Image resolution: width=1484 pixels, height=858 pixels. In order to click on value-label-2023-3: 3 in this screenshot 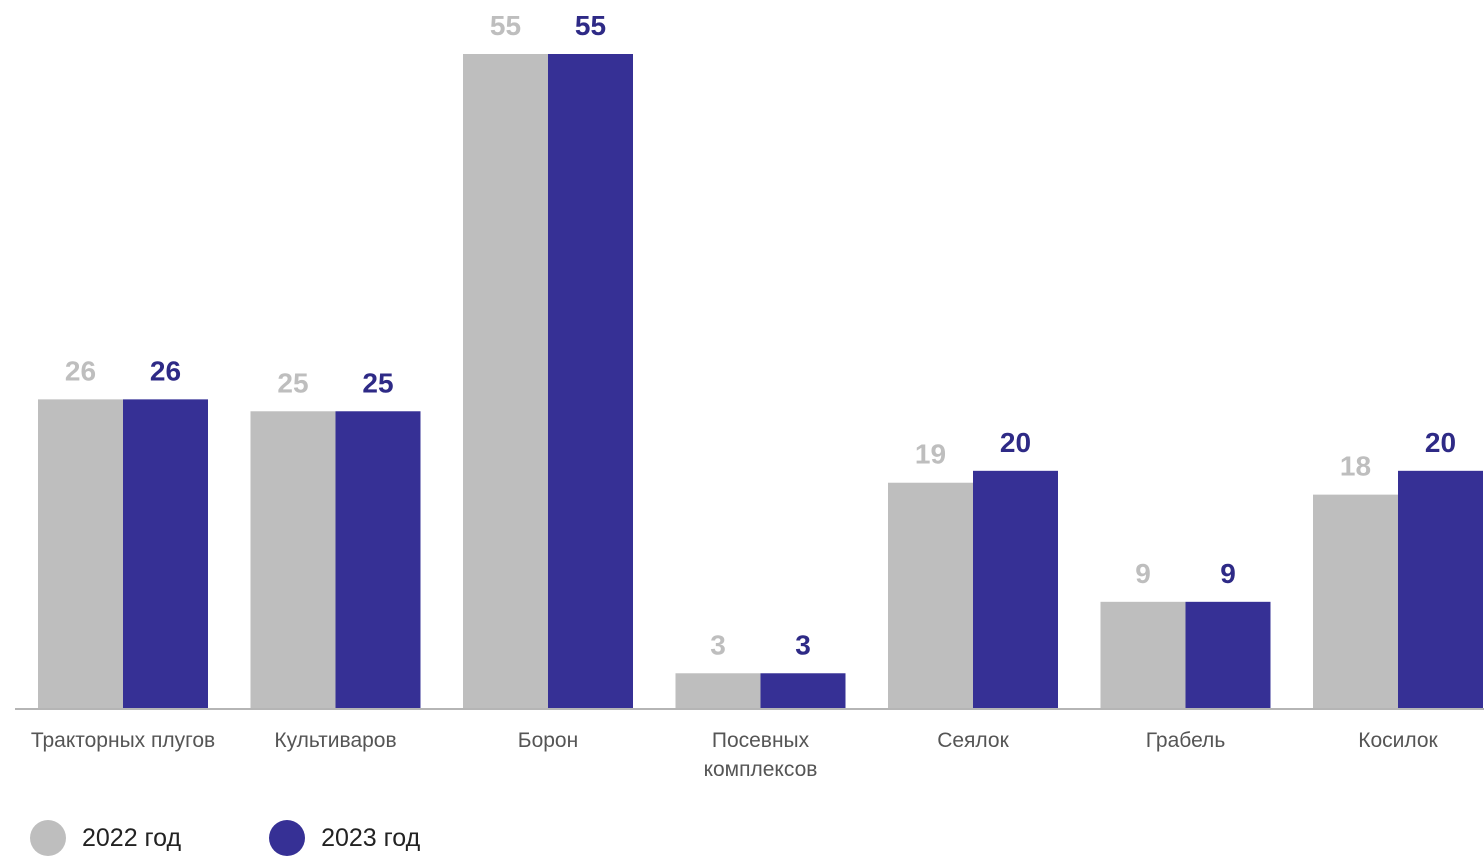, I will do `click(803, 644)`.